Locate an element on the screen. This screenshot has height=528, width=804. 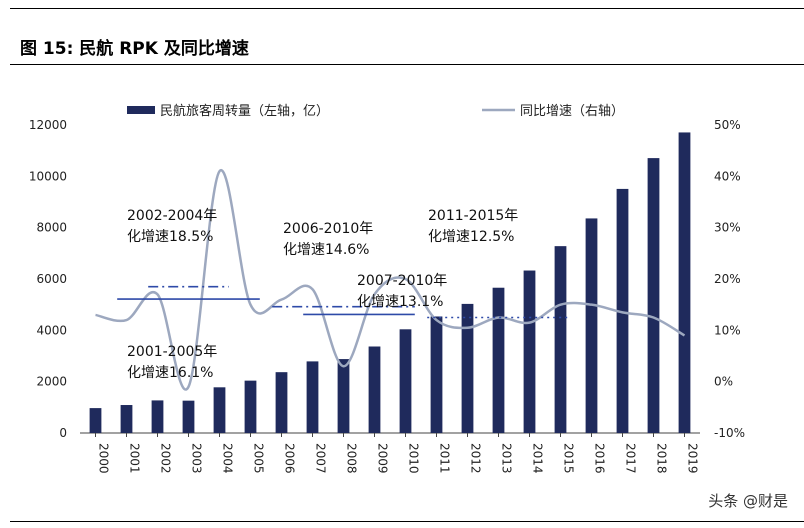
x-axis-tick-label: 2004 is located at coordinates (228, 458).